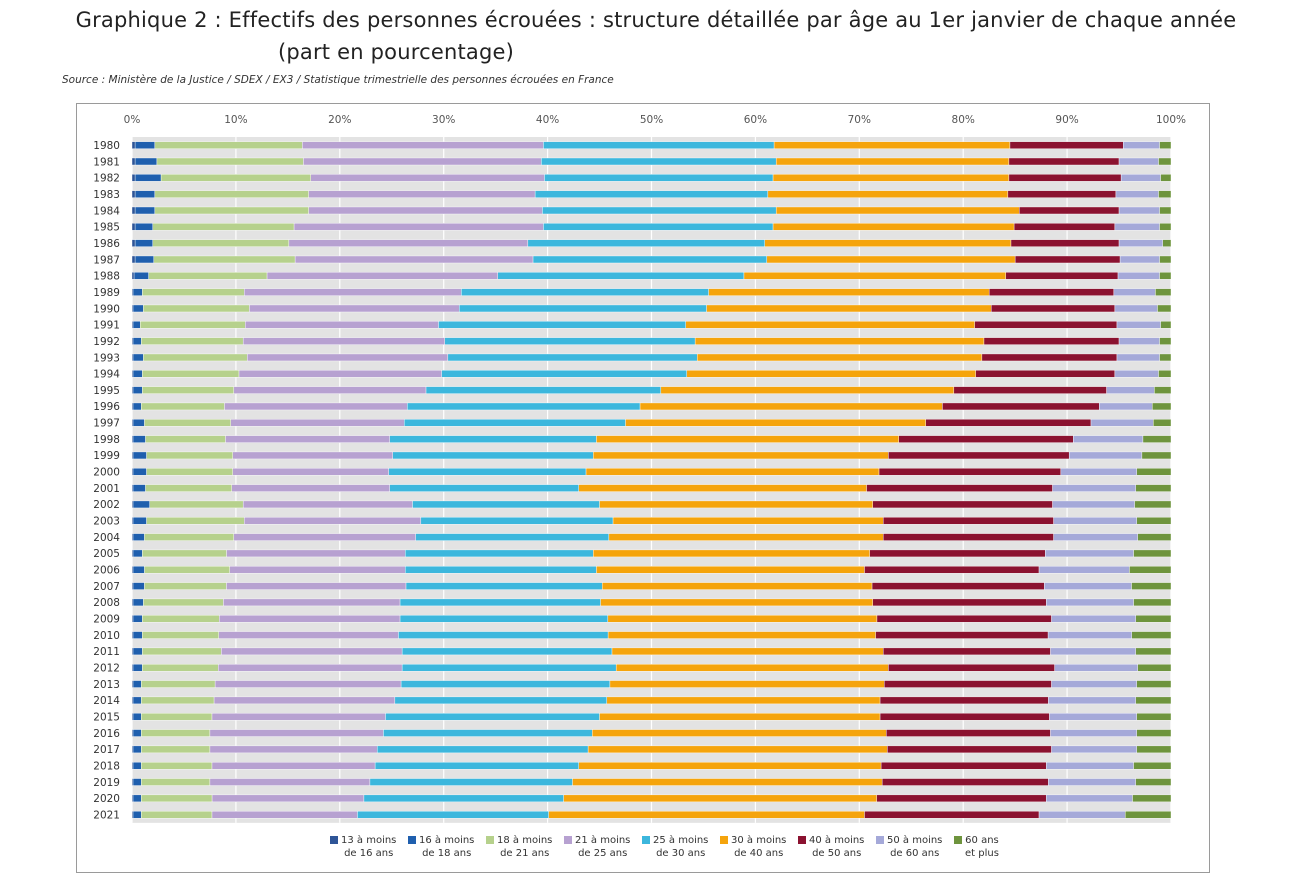  I want to click on x-tick-label: 40%, so click(547, 120).